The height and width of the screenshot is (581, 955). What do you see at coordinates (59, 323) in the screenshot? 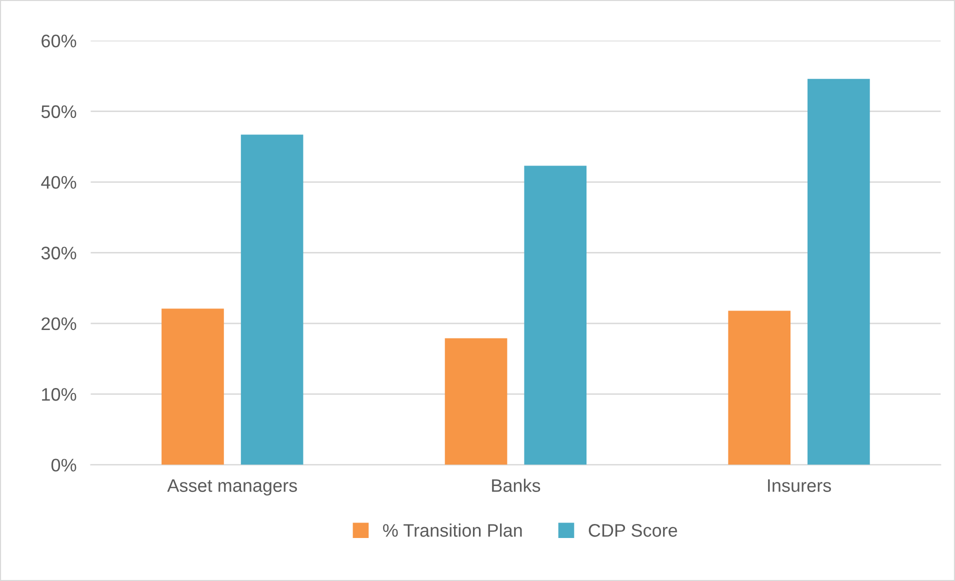
I see `y-tick-label: 20%` at bounding box center [59, 323].